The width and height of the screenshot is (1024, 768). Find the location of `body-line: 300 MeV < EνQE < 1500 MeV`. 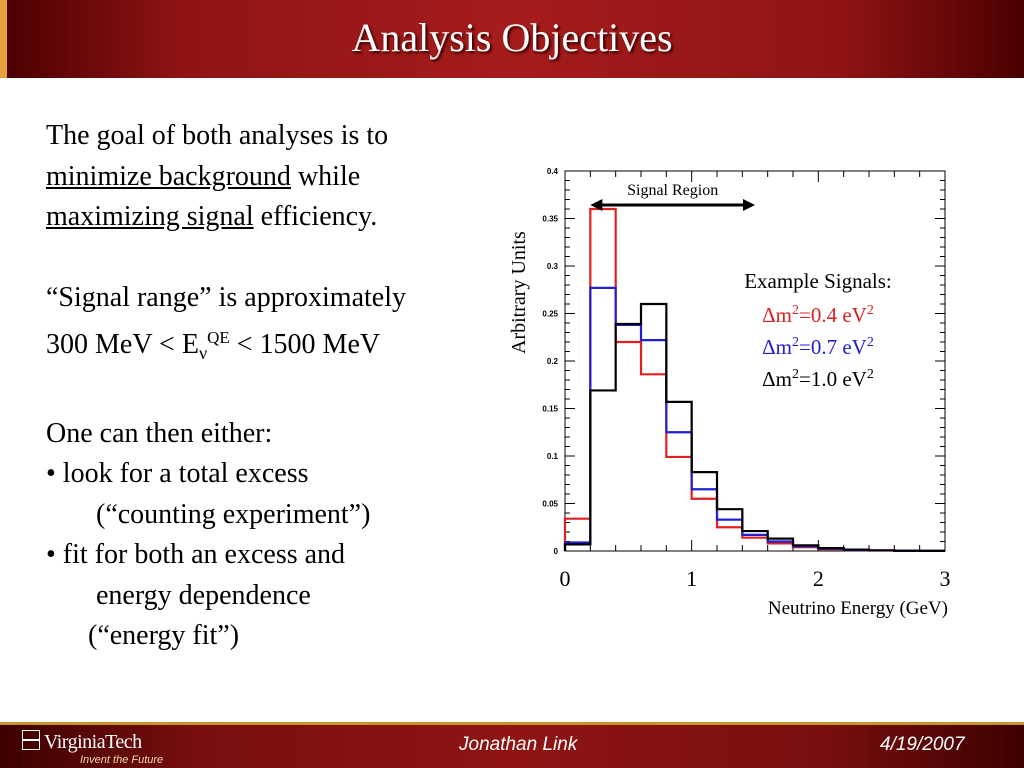

body-line: 300 MeV < EνQE < 1500 MeV is located at coordinates (276, 346).